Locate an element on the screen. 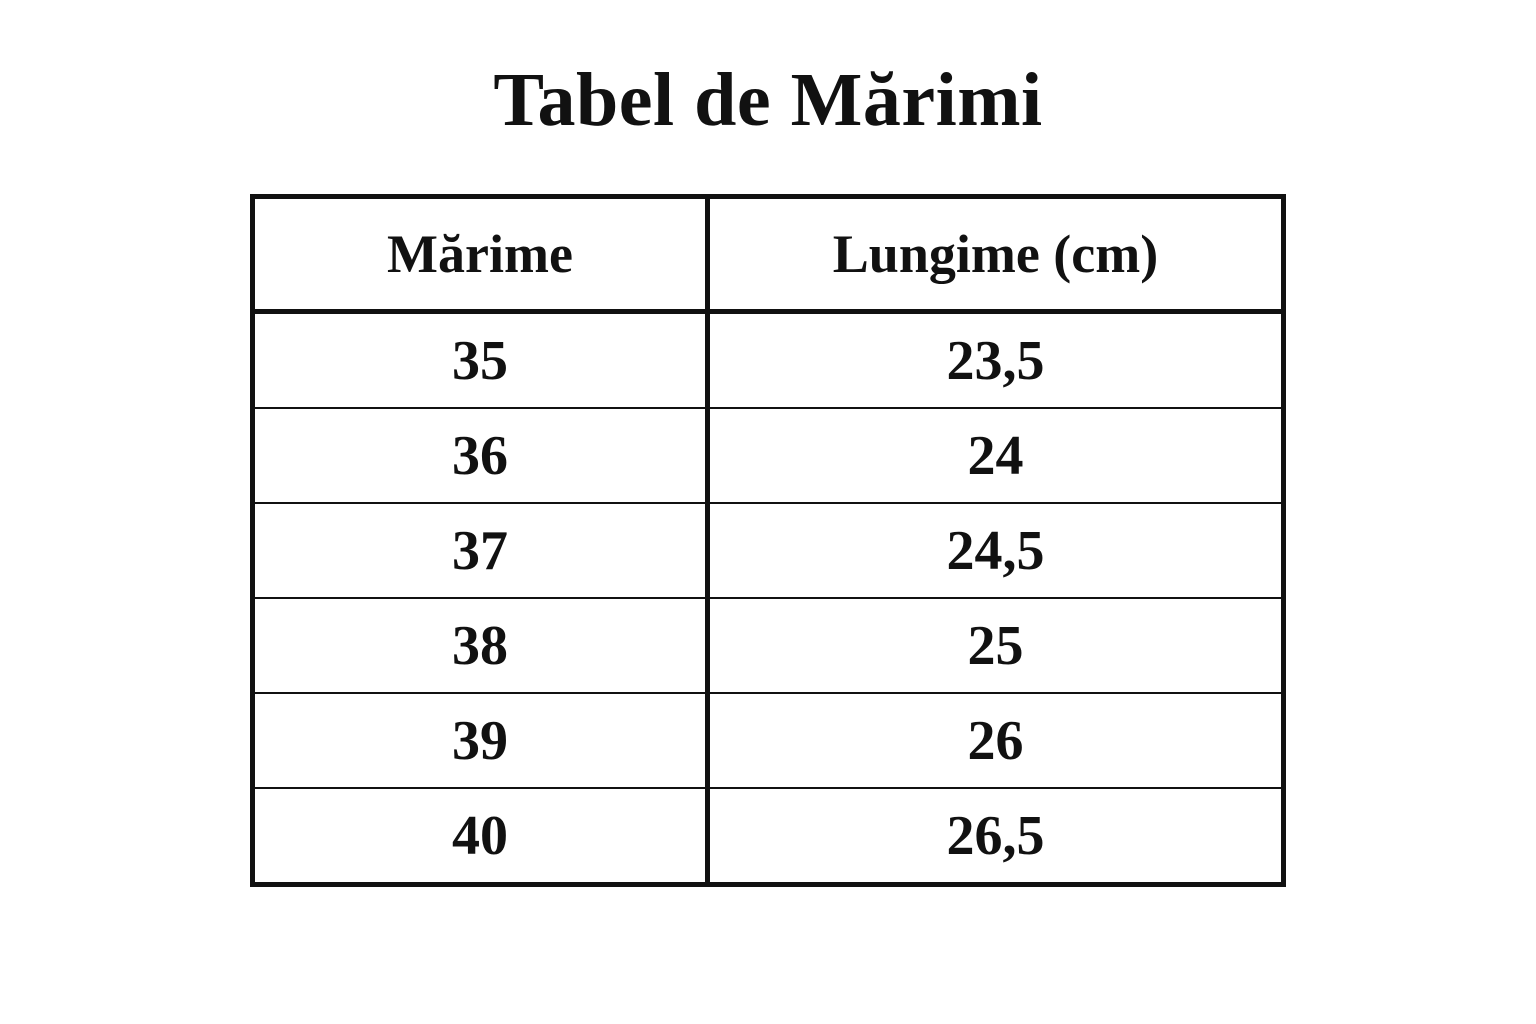 The height and width of the screenshot is (1024, 1536). table-row: 39 26 is located at coordinates (768, 740).